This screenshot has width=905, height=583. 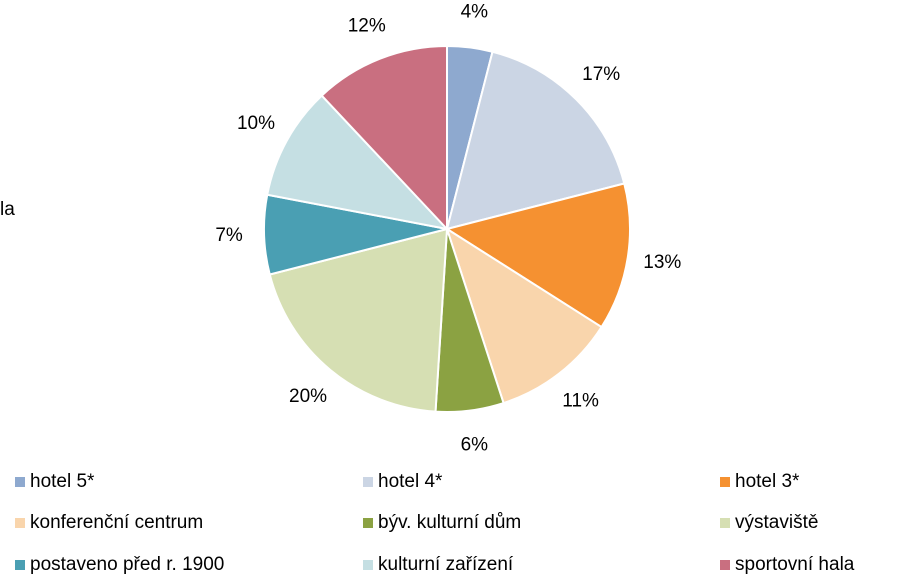 What do you see at coordinates (446, 564) in the screenshot?
I see `legend-label: kulturní zařízení` at bounding box center [446, 564].